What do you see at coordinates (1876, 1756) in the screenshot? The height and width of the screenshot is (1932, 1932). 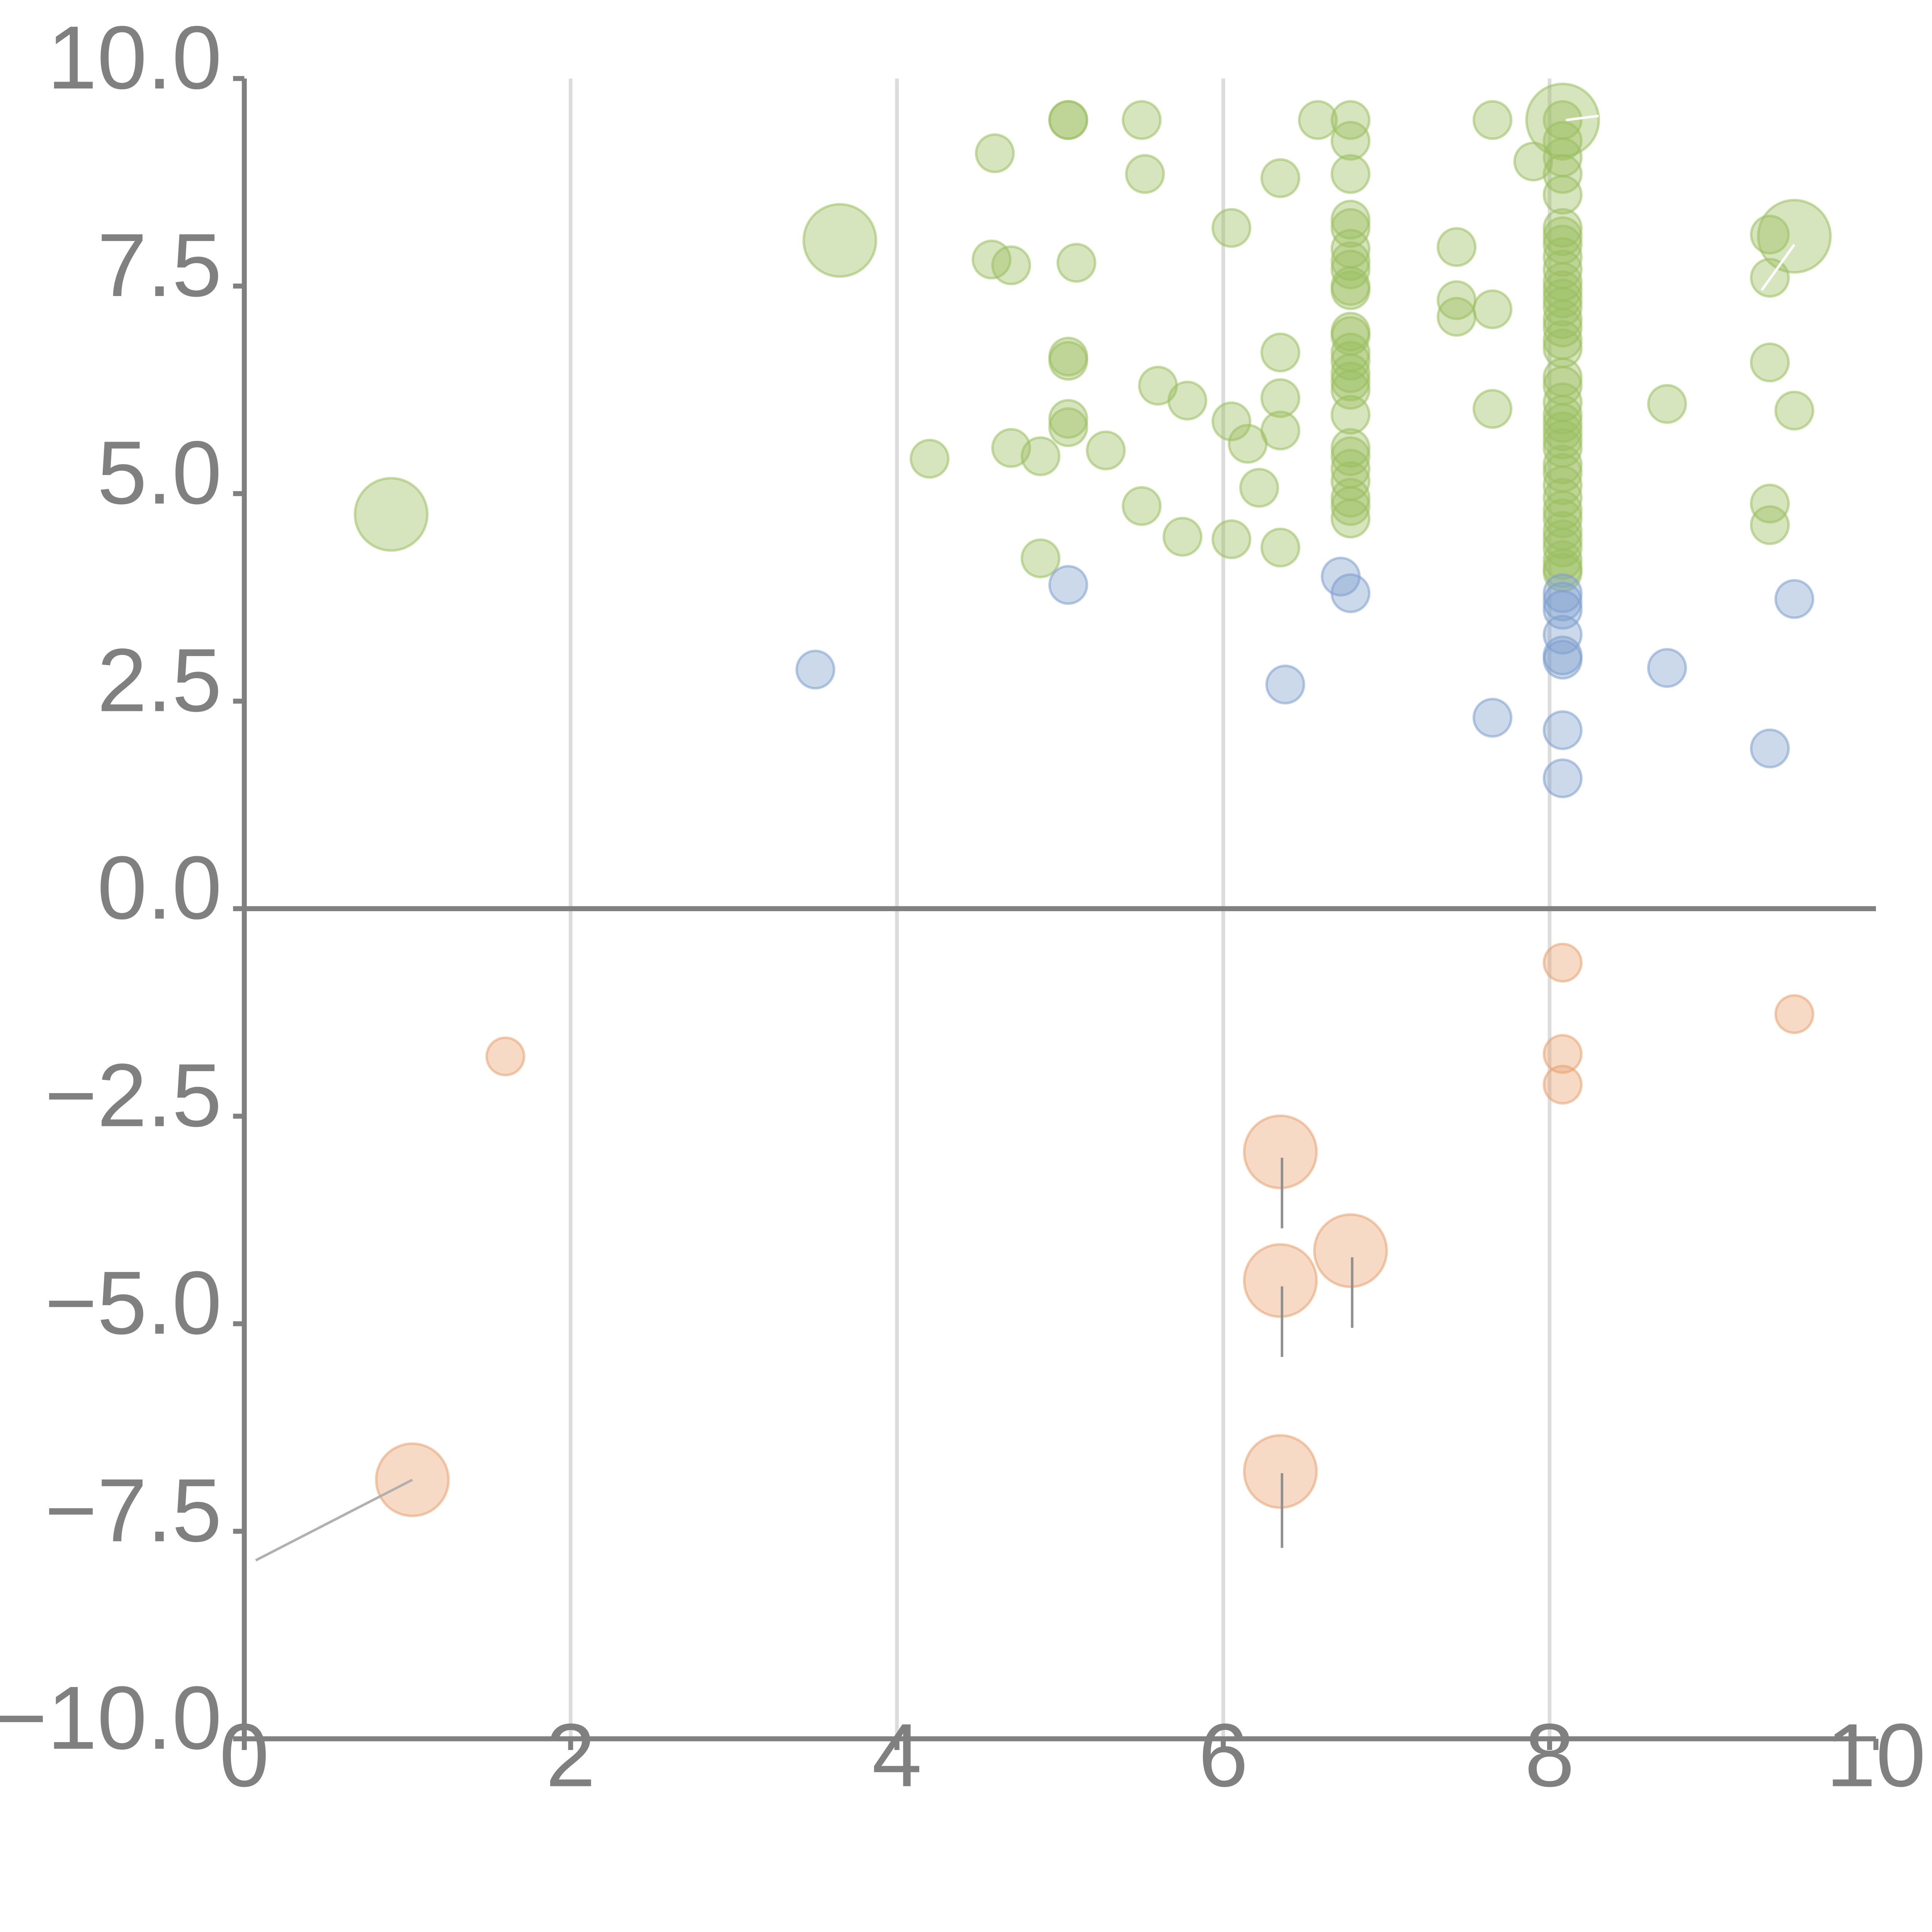 I see `x-tick-label: 10` at bounding box center [1876, 1756].